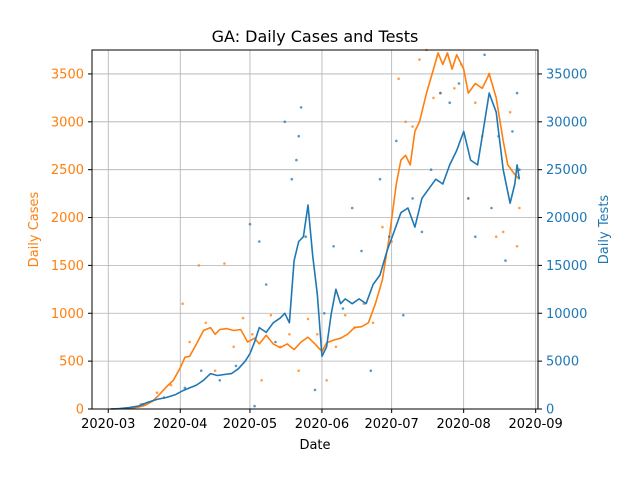 The image size is (640, 480). I want to click on x-tick-label: 2020-09, so click(536, 424).